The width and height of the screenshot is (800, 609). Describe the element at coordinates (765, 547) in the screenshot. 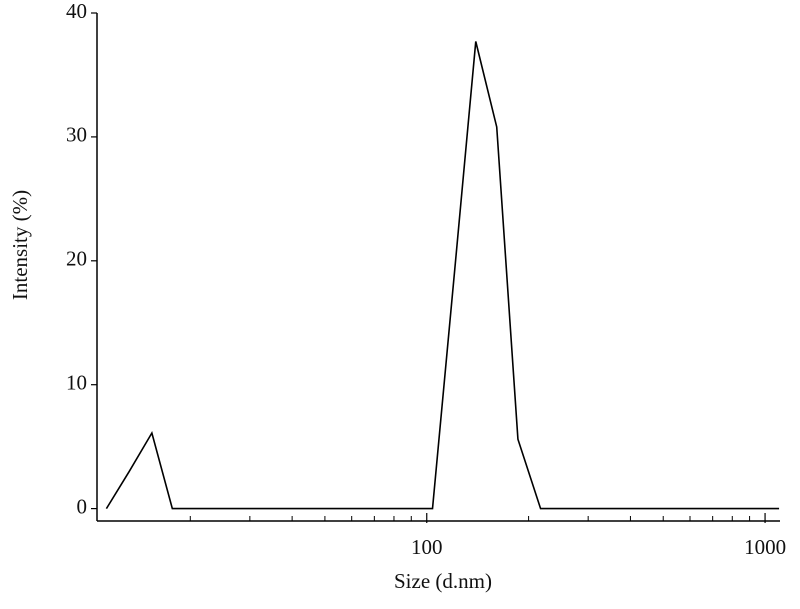

I see `x-tick-label: 1000` at that location.